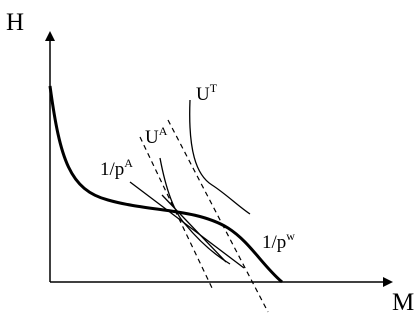  Describe the element at coordinates (15, 22) in the screenshot. I see `y-axis-label: H` at that location.